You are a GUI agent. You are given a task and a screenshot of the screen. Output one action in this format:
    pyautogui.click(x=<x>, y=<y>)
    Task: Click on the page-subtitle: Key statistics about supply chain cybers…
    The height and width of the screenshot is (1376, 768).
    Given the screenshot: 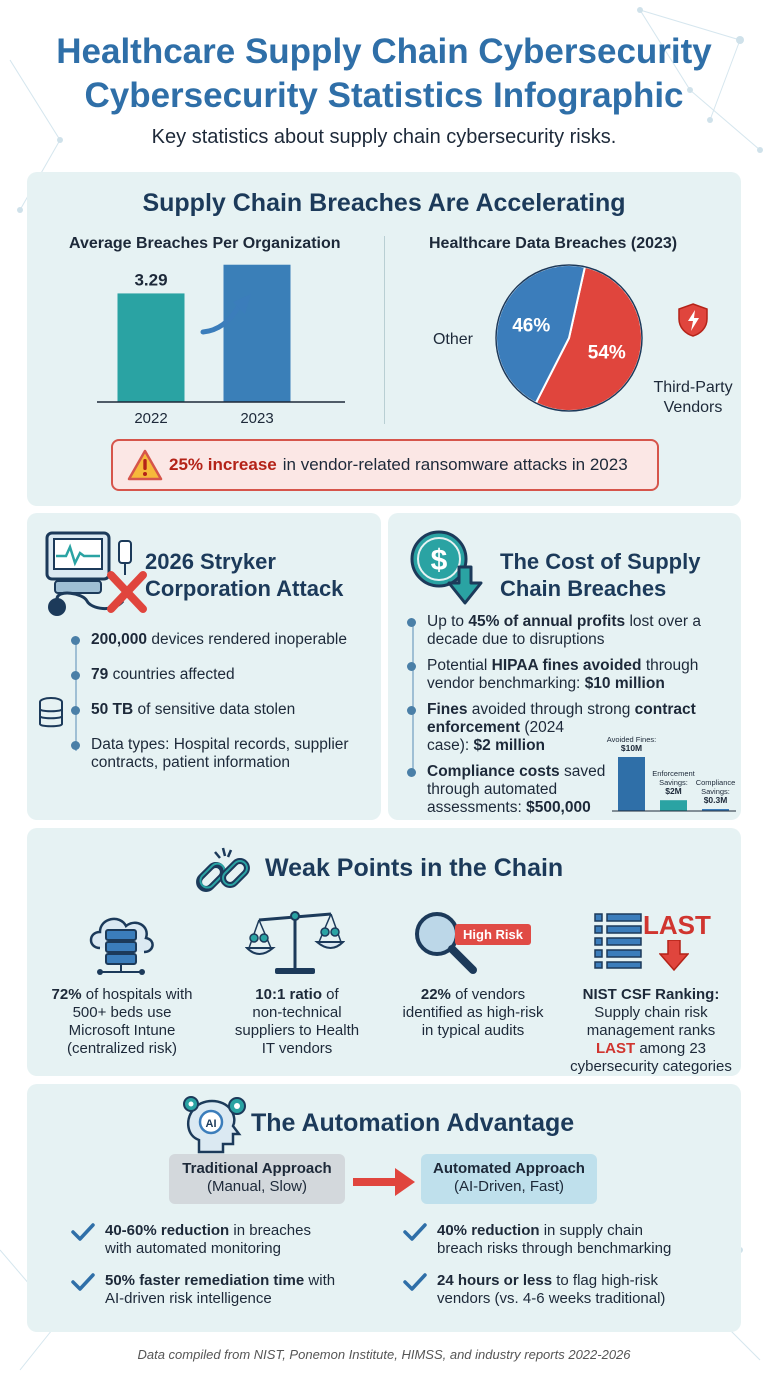 What is the action you would take?
    pyautogui.click(x=384, y=137)
    